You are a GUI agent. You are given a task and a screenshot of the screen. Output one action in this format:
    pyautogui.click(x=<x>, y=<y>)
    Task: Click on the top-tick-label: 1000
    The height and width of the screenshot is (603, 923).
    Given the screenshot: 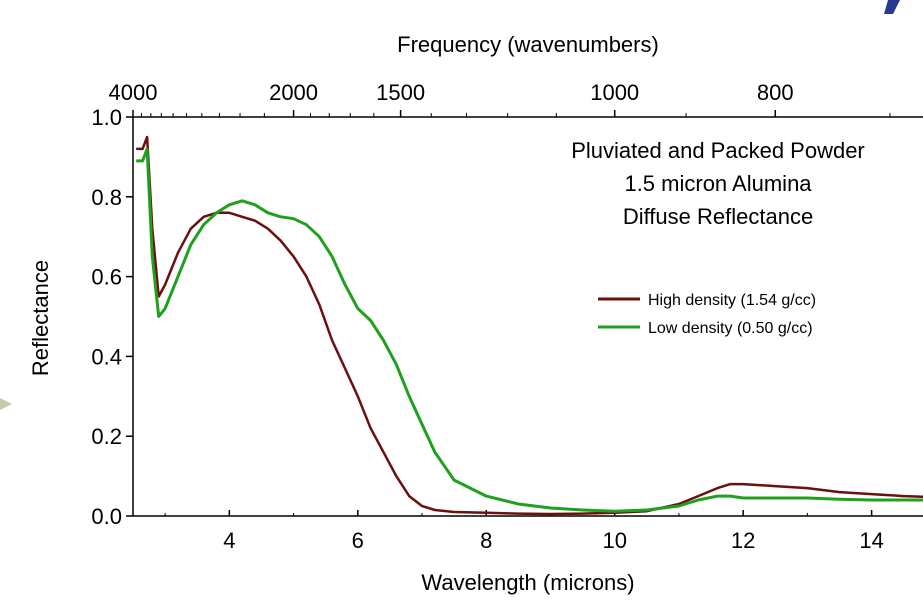 What is the action you would take?
    pyautogui.click(x=614, y=92)
    